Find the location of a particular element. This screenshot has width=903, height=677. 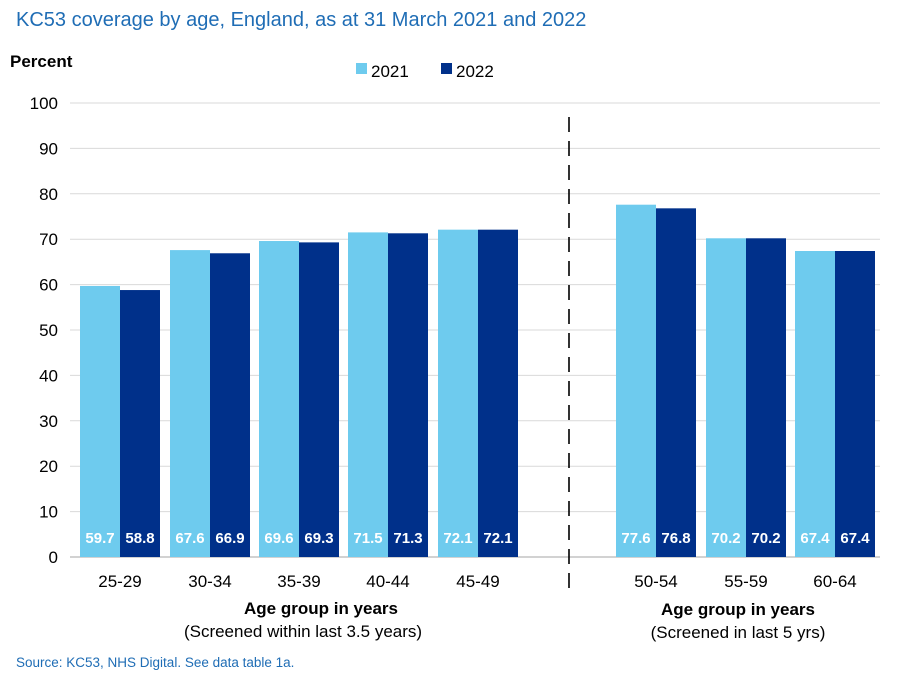

x-axis-subtitle-left: (Screened within last 3.5 years) is located at coordinates (303, 631).